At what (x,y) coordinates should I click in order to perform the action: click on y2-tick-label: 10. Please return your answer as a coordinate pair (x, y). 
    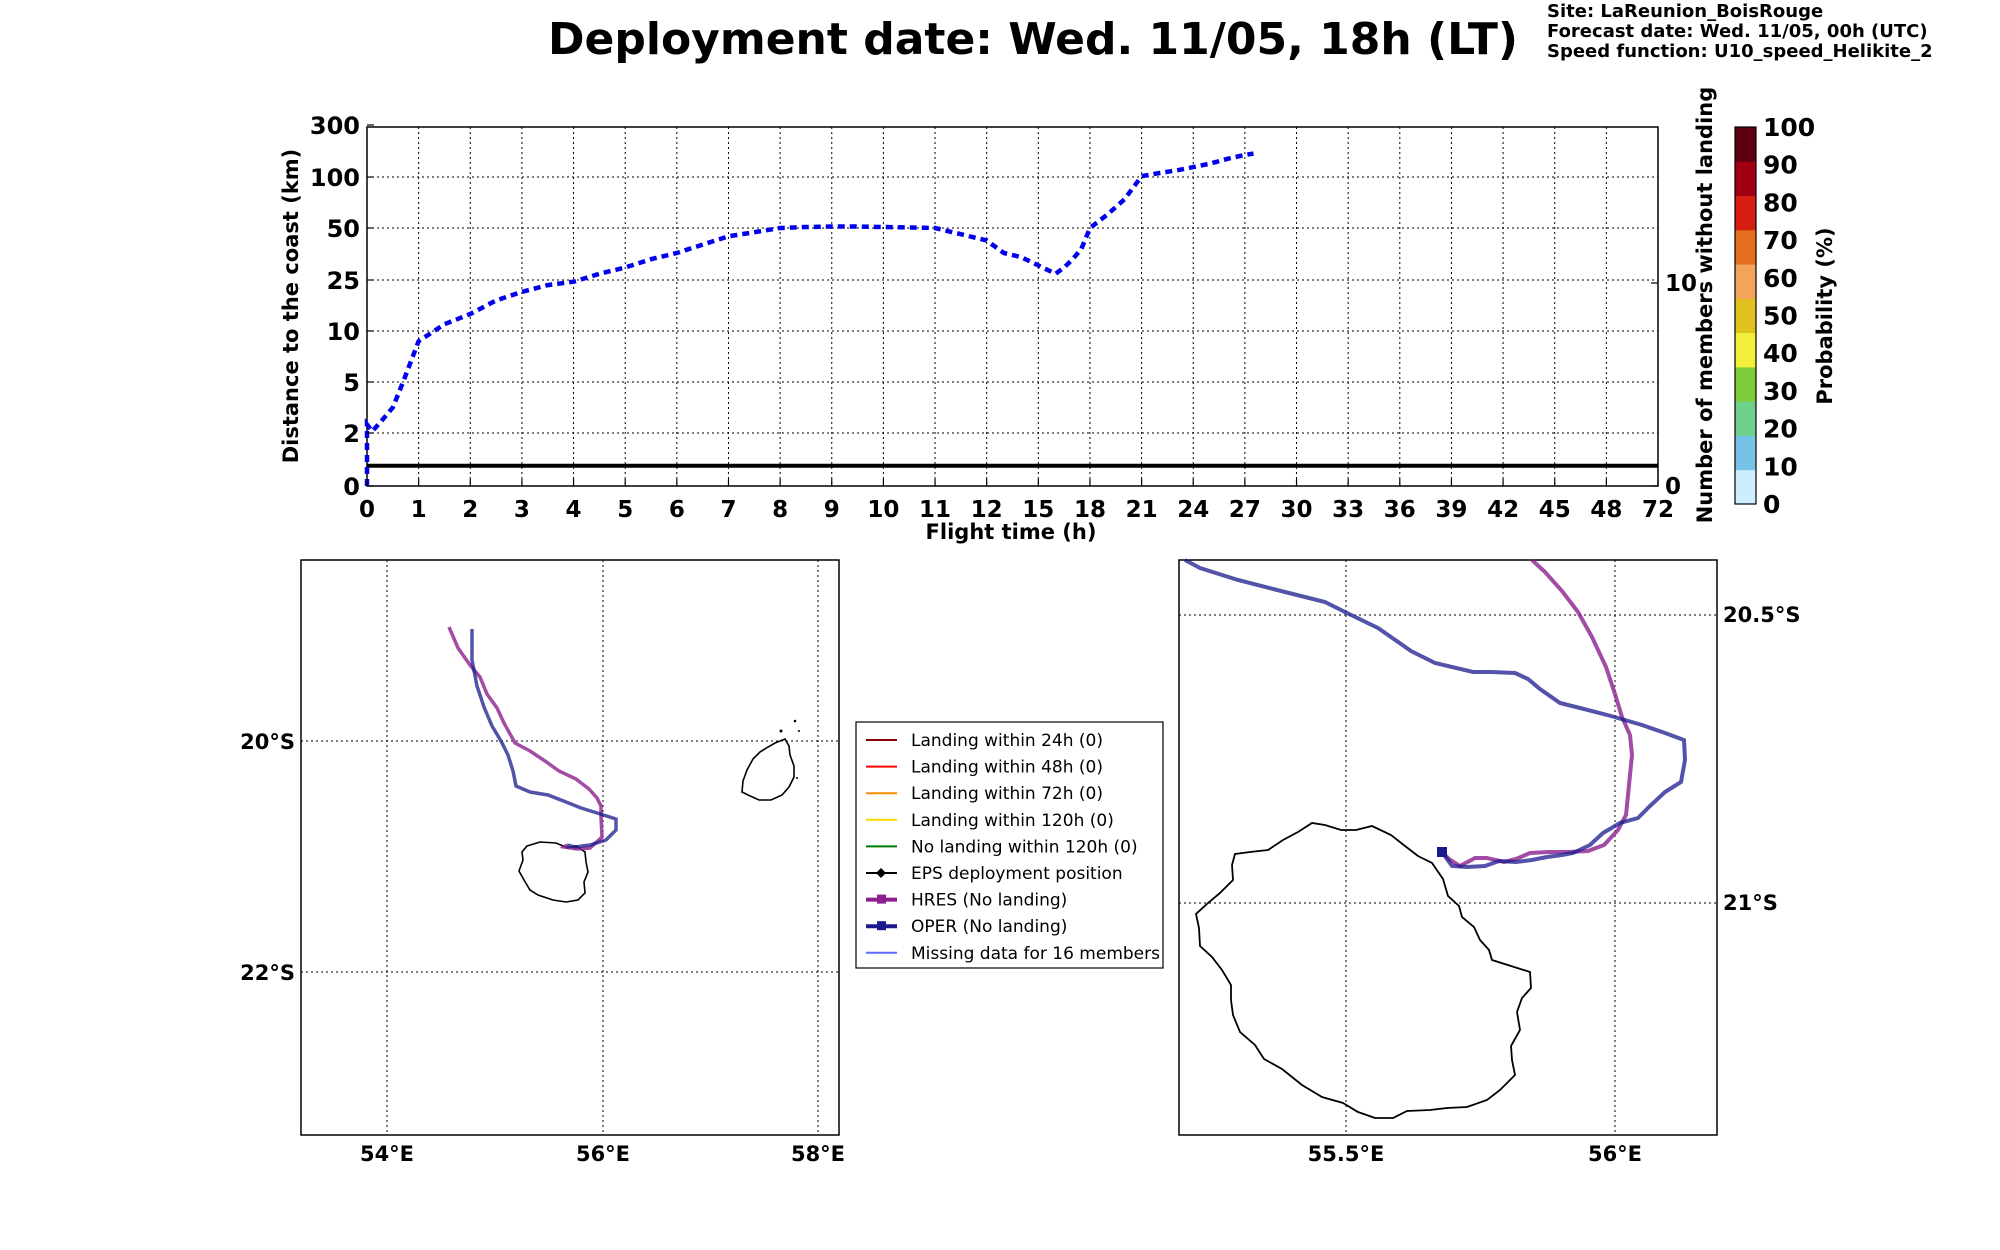
    Looking at the image, I should click on (1681, 284).